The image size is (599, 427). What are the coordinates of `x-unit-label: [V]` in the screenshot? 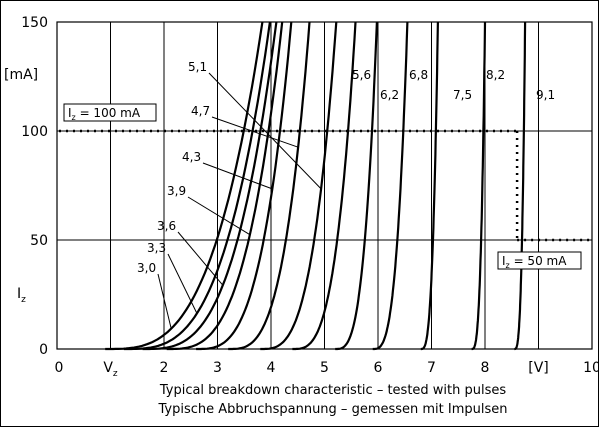 It's located at (538, 368).